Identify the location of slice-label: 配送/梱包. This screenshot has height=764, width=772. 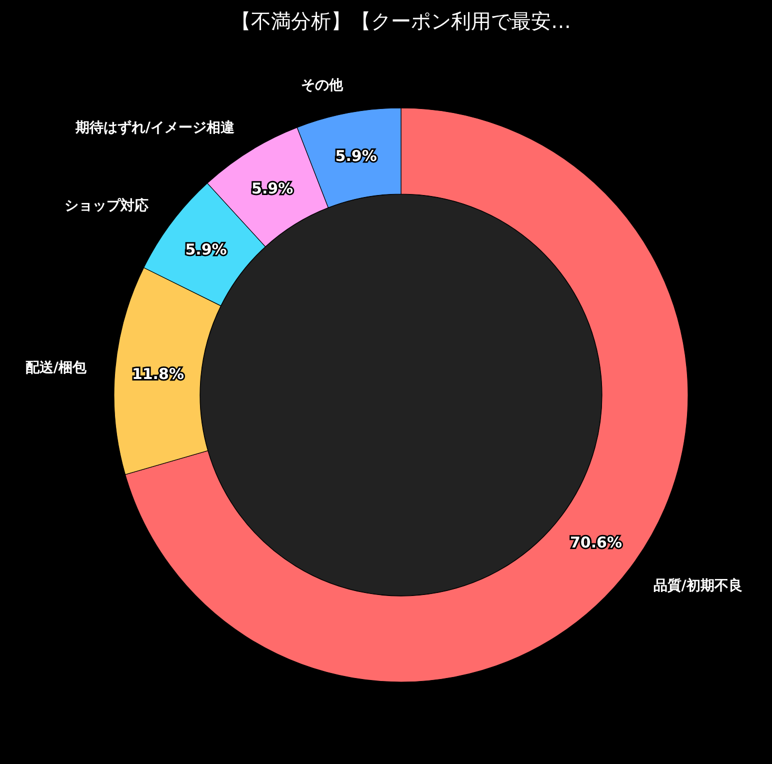
(56, 368).